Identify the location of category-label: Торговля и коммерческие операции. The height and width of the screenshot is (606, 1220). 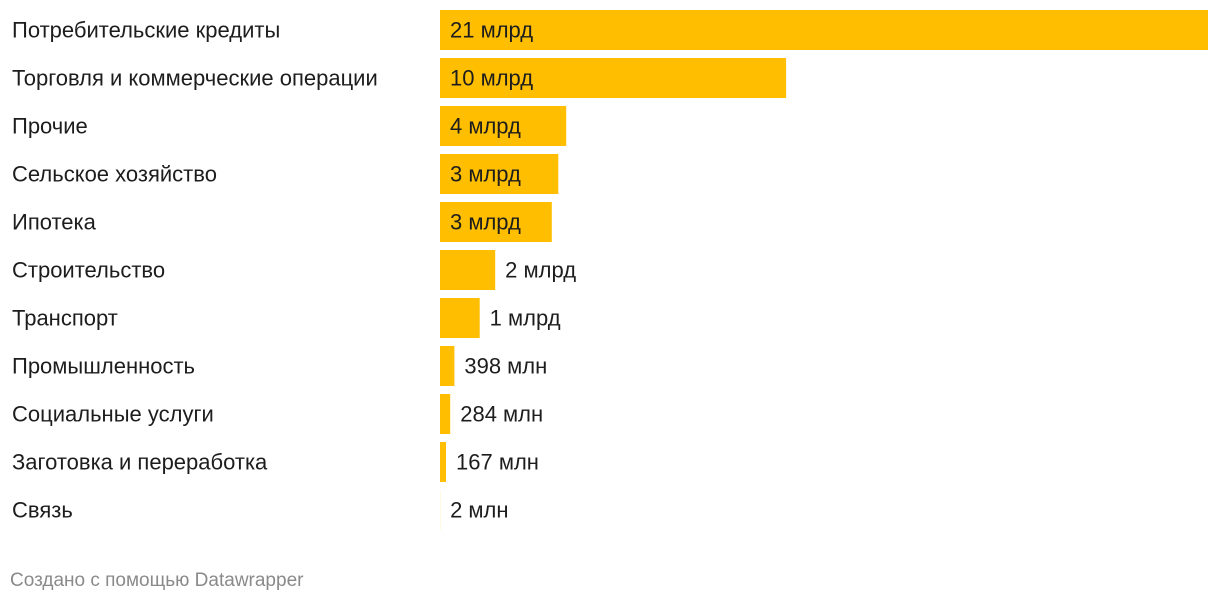
(195, 78).